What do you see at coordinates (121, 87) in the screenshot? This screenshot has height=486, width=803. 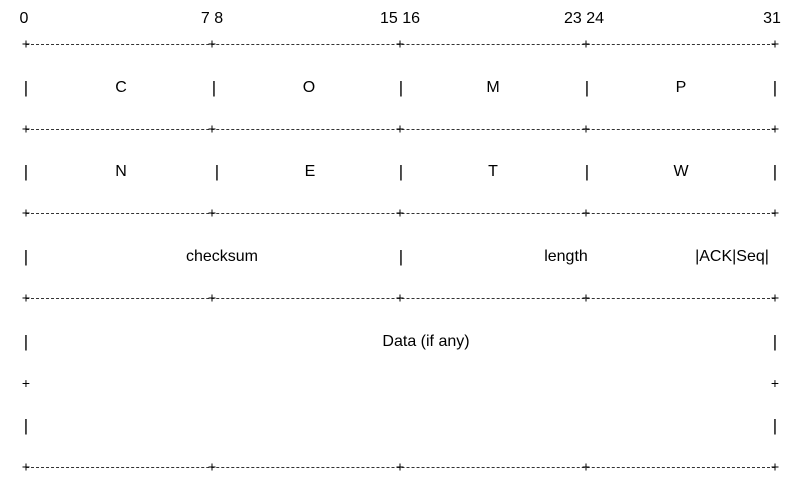 I see `row1-cell-c: C` at bounding box center [121, 87].